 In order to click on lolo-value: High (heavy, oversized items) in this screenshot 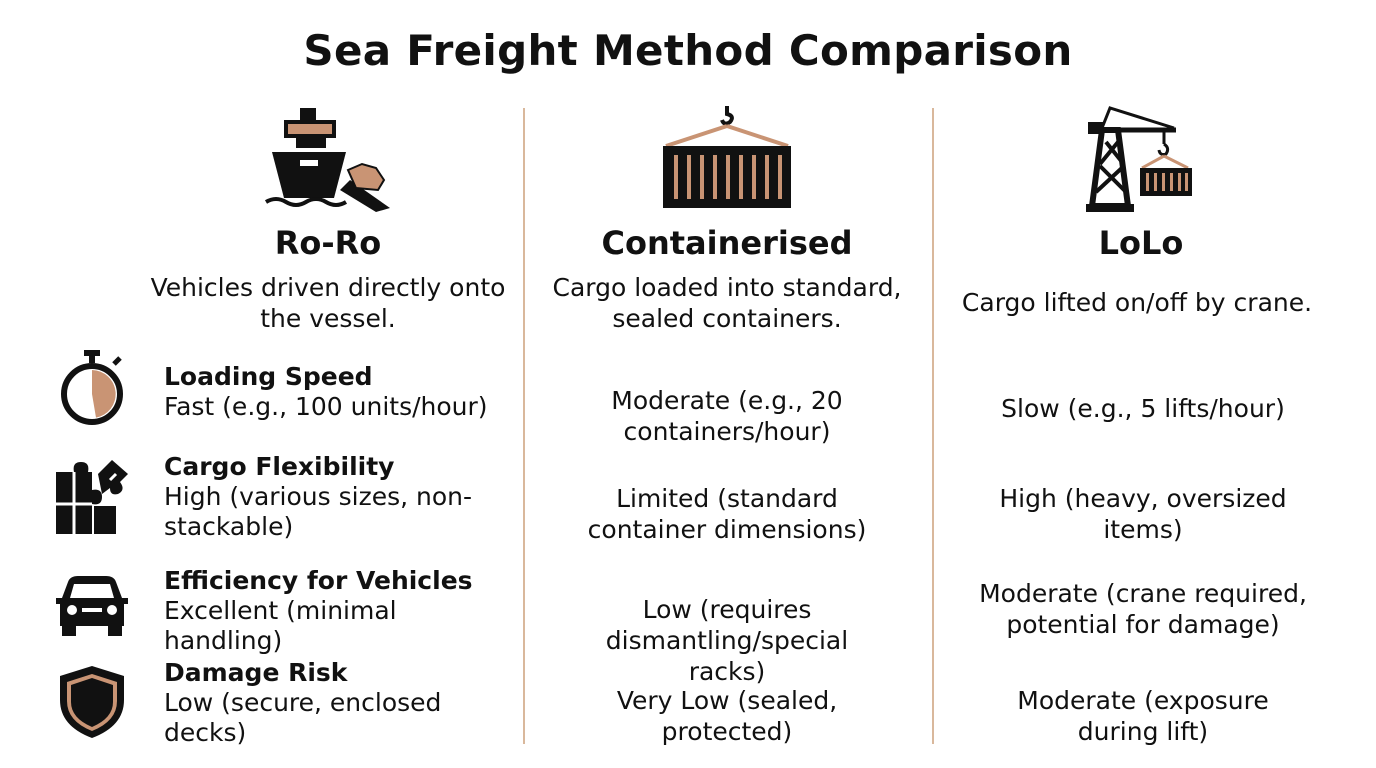, I will do `click(1143, 514)`.